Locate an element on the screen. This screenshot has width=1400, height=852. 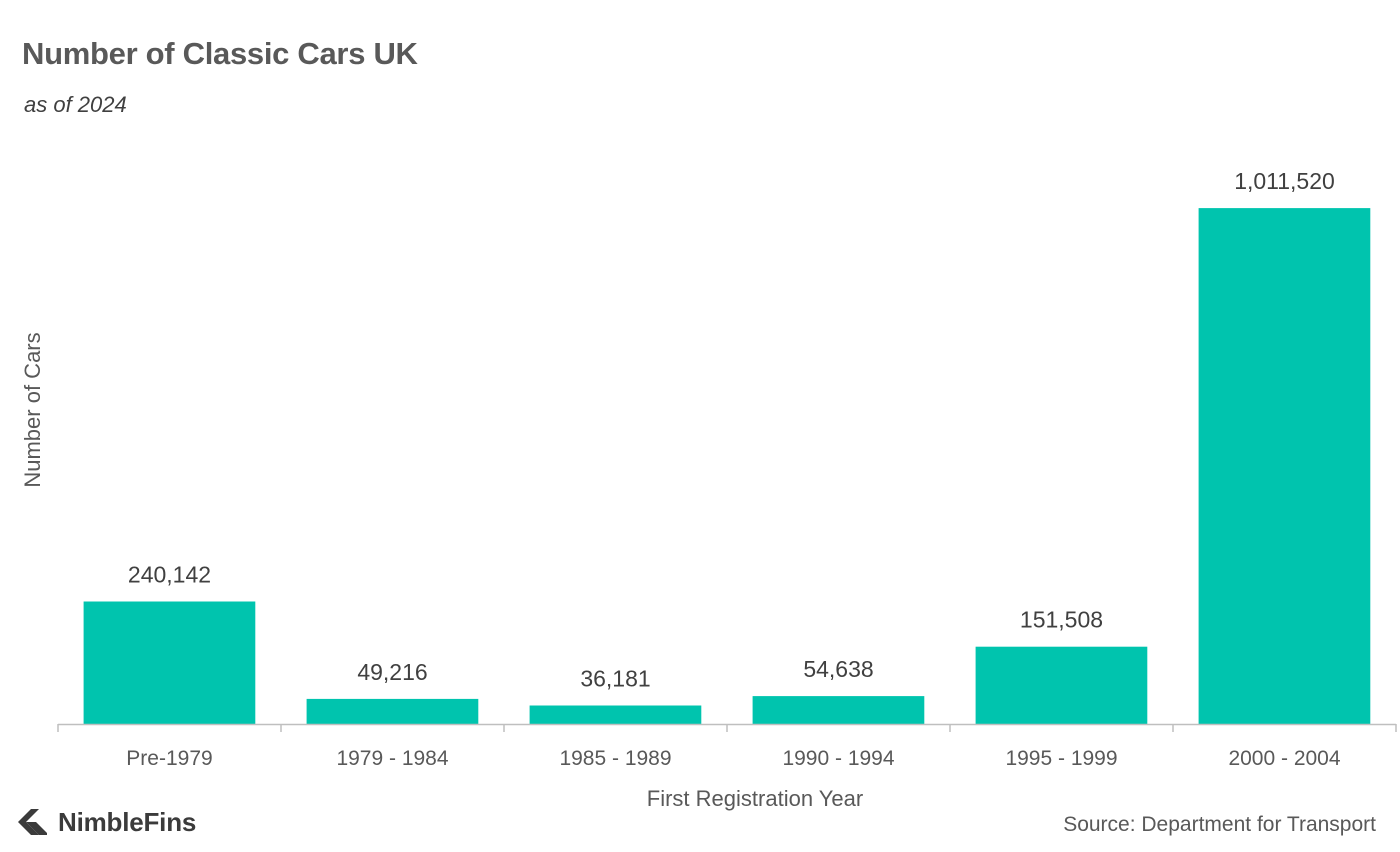
data-label: 1,011,520 is located at coordinates (1284, 181).